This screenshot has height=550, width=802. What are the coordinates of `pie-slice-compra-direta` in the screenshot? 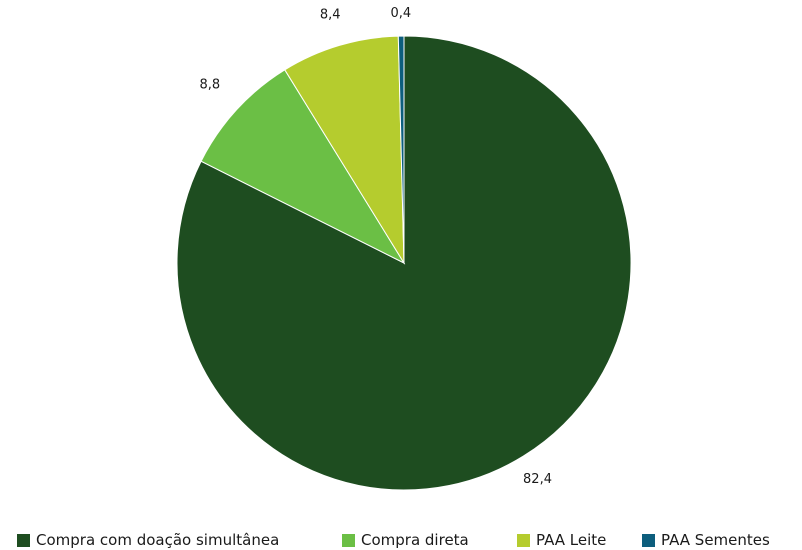 It's located at (303, 167).